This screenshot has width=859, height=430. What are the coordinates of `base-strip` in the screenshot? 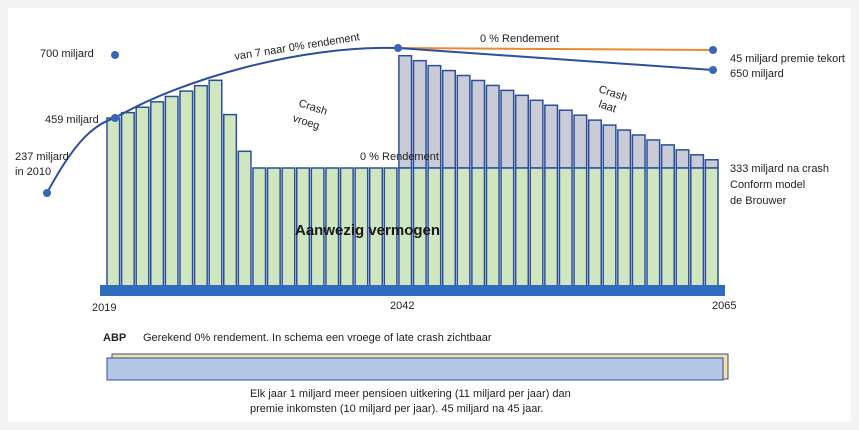 It's located at (412, 290).